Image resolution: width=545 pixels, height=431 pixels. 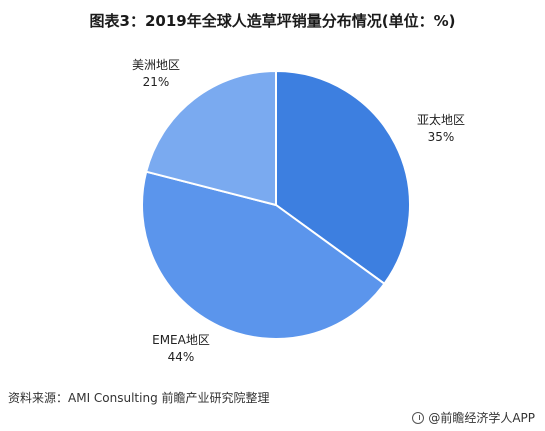 What do you see at coordinates (156, 65) in the screenshot?
I see `slice-label-name-2: 美洲地区` at bounding box center [156, 65].